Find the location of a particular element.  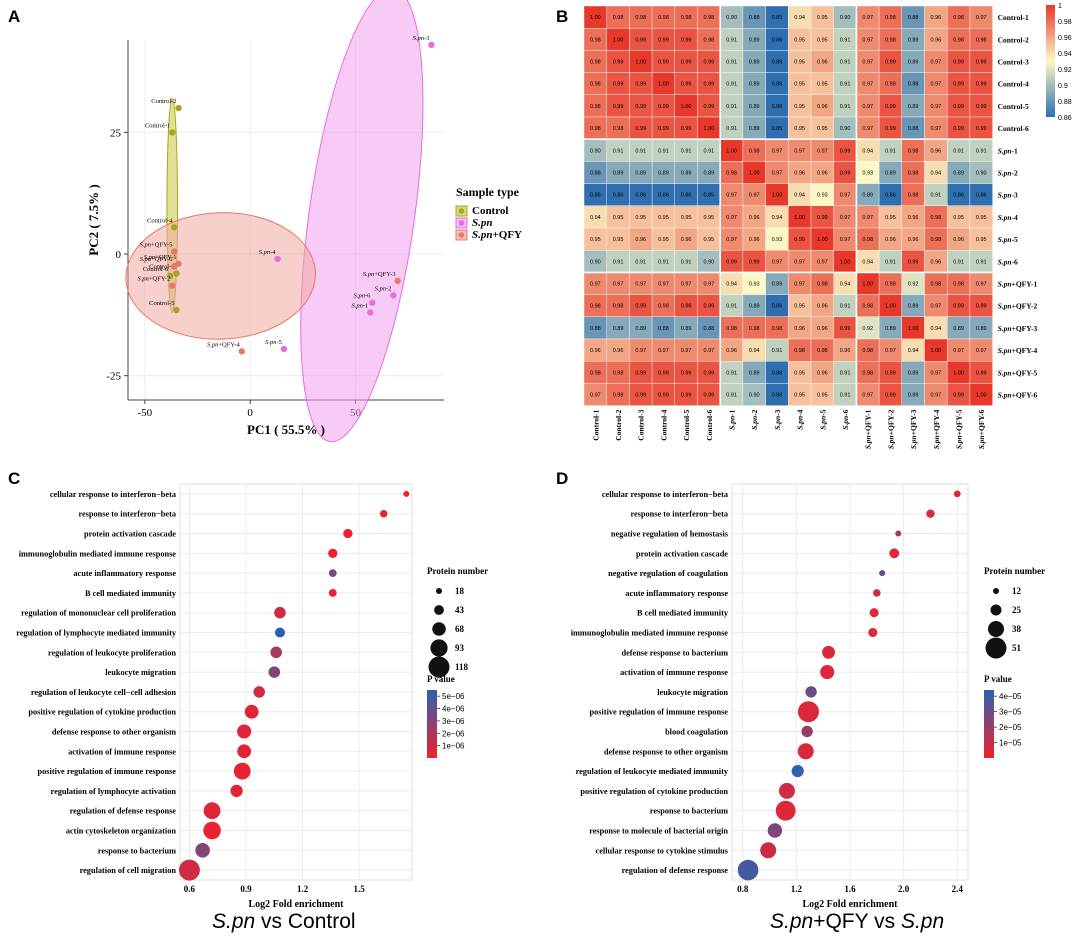

heatmap-col-label-16: S.pn+QFY-5 is located at coordinates (959, 429).